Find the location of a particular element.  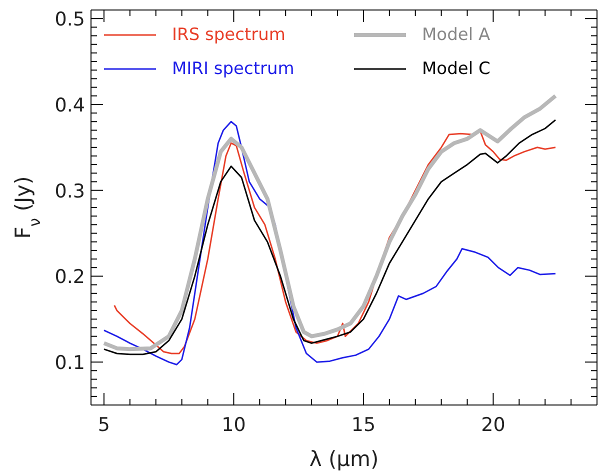

x-tick-label: 20 is located at coordinates (493, 425).